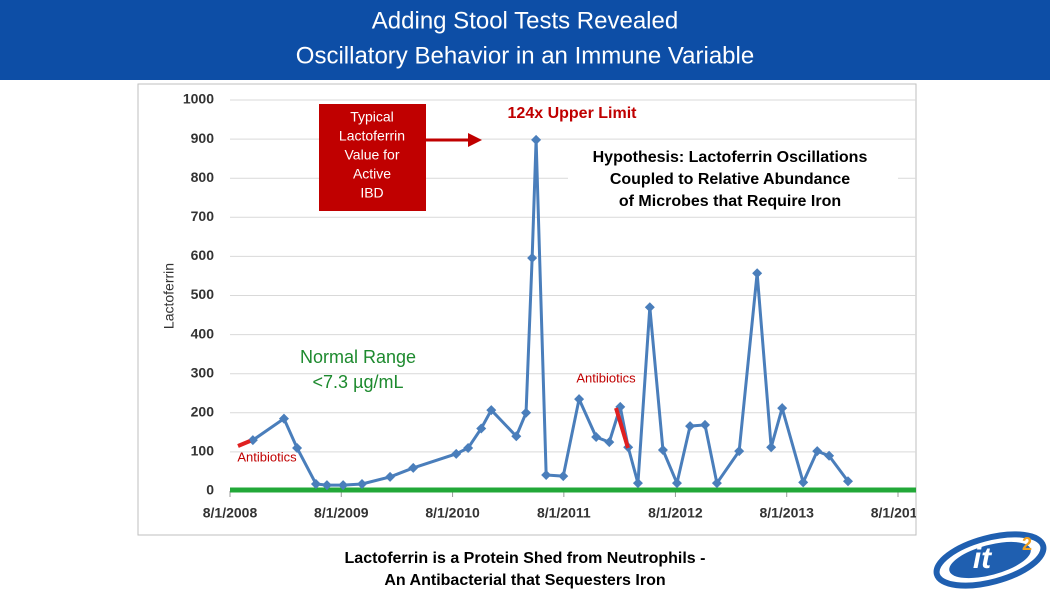 The width and height of the screenshot is (1050, 590). I want to click on hypothesis-label: Coupled to Relative Abundance, so click(730, 179).